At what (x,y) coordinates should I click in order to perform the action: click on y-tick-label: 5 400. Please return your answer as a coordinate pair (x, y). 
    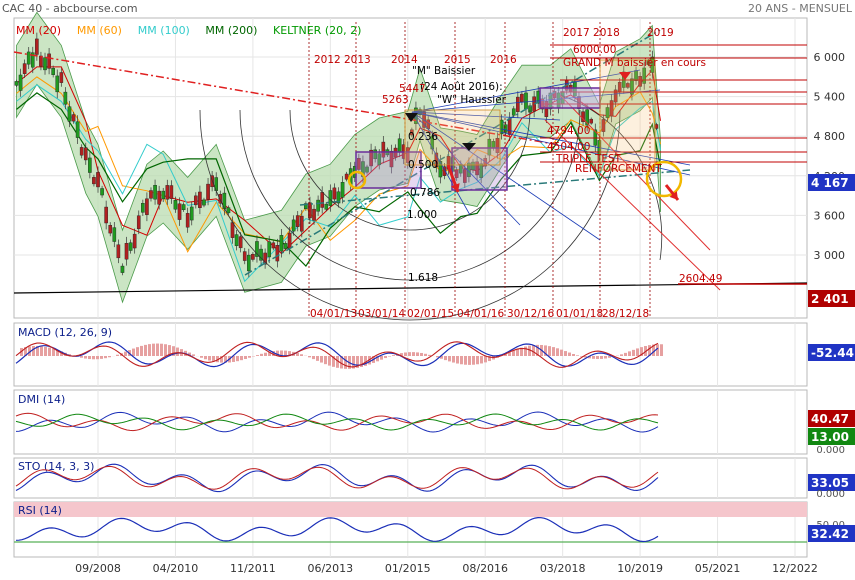
    Looking at the image, I should click on (830, 97).